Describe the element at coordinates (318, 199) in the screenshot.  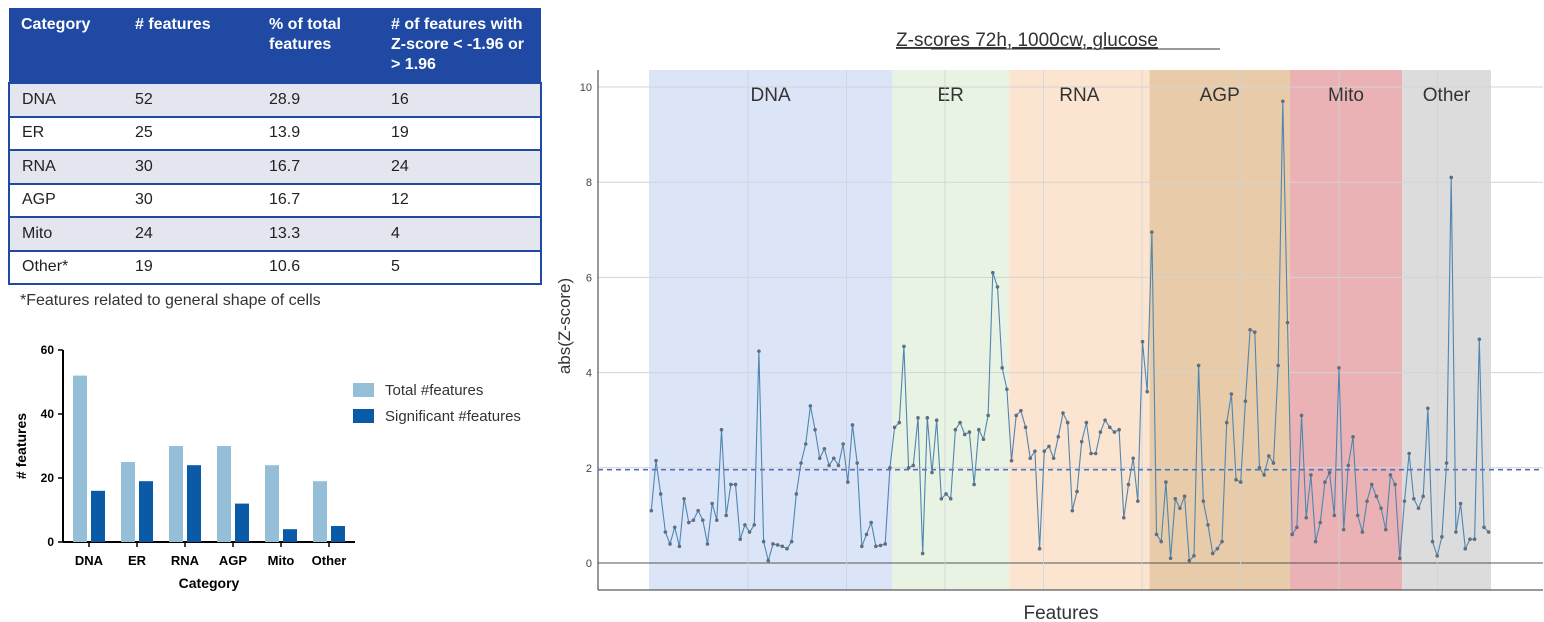
I see `table-cell: 16.7` at that location.